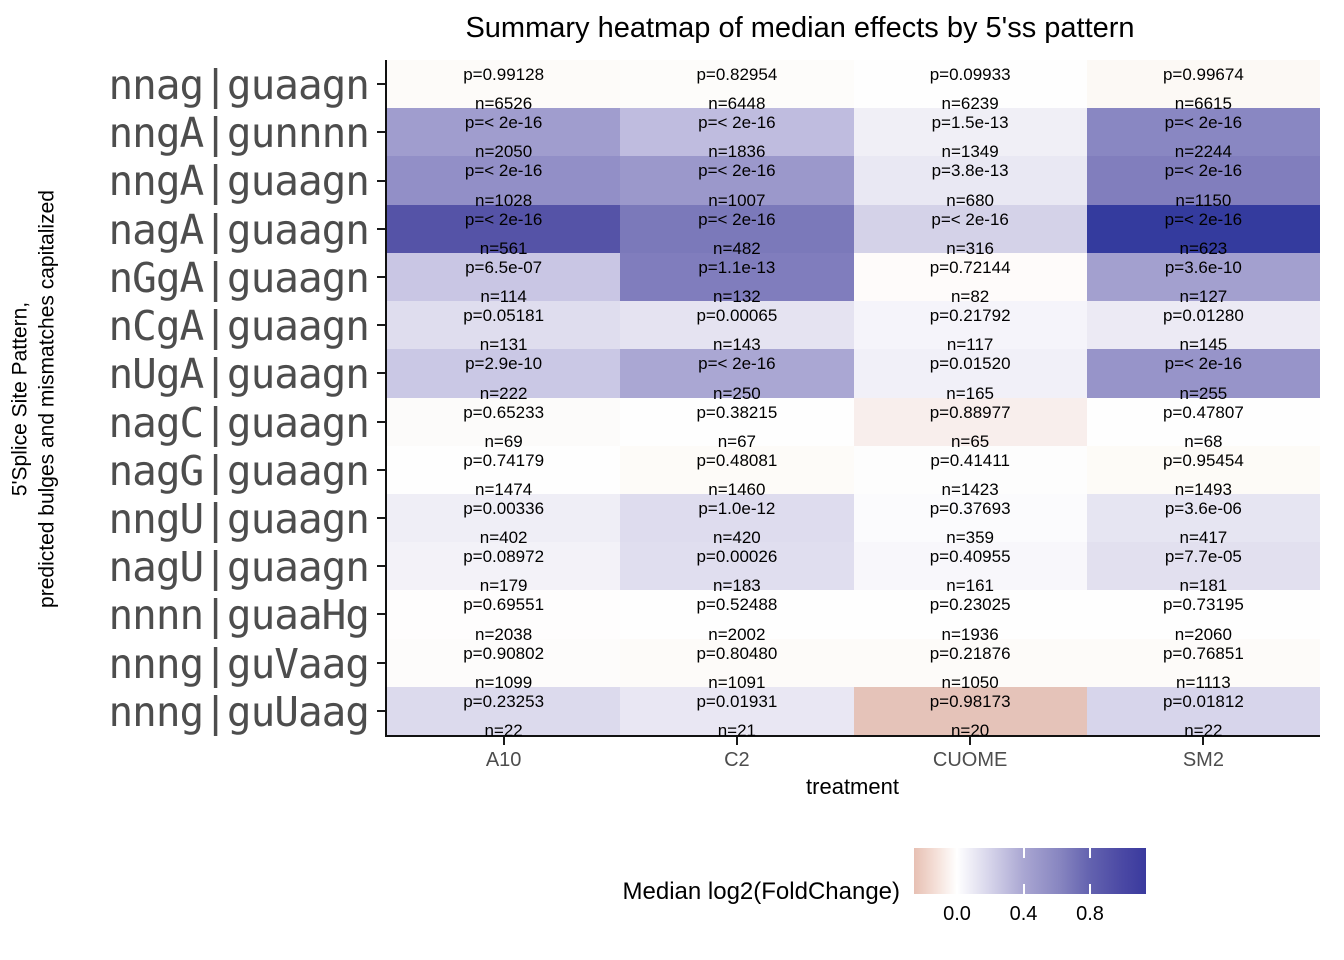 The image size is (1344, 960). I want to click on cell-p-value: p=3.6e-06, so click(1203, 508).